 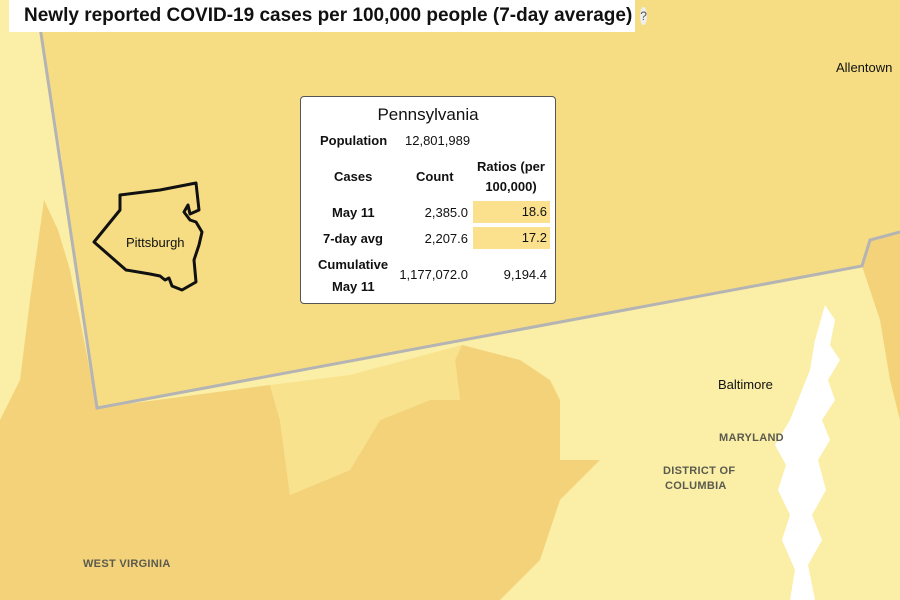 I want to click on chesapeake-bay-water, so click(x=807, y=452).